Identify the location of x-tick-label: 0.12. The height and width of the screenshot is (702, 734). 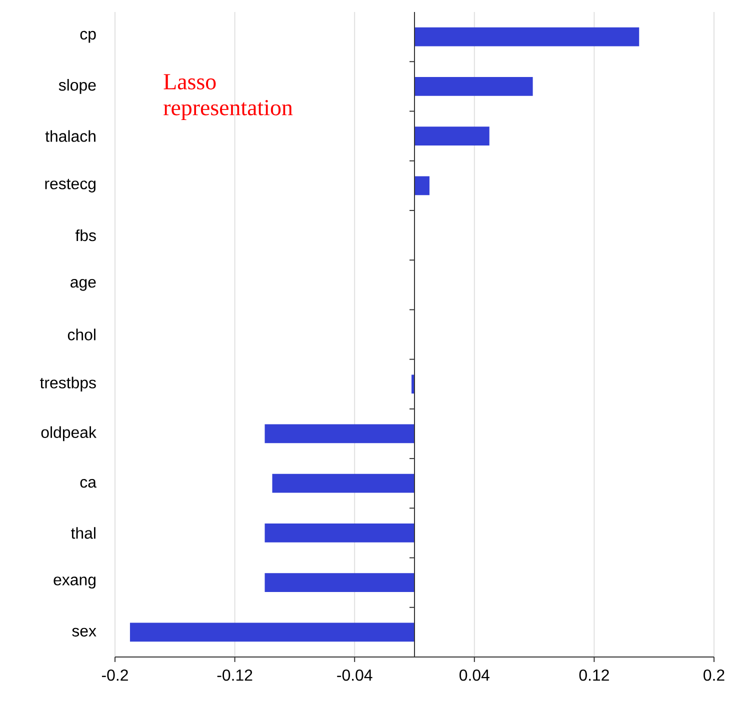
(594, 675).